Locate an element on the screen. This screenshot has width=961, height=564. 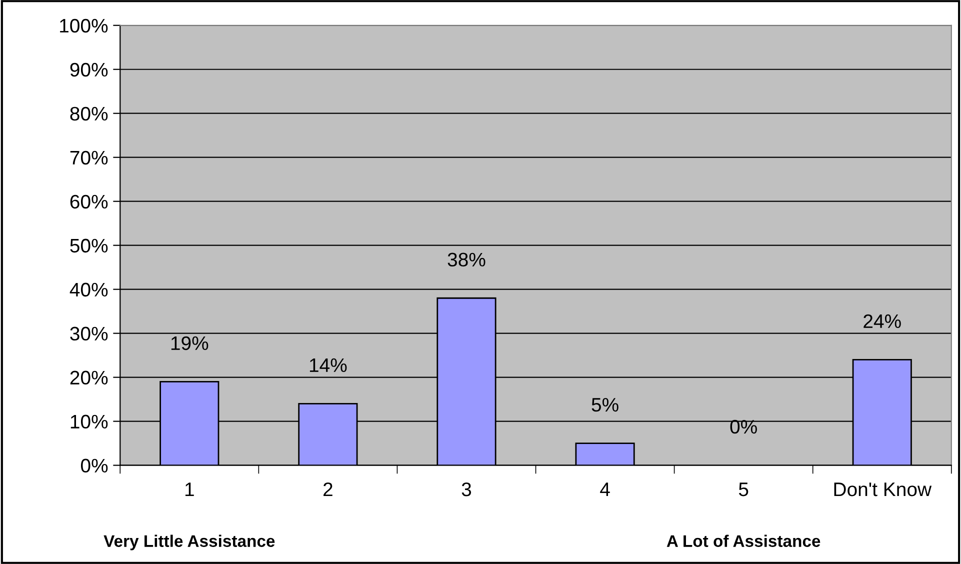
y-tick-label: 80% is located at coordinates (89, 113).